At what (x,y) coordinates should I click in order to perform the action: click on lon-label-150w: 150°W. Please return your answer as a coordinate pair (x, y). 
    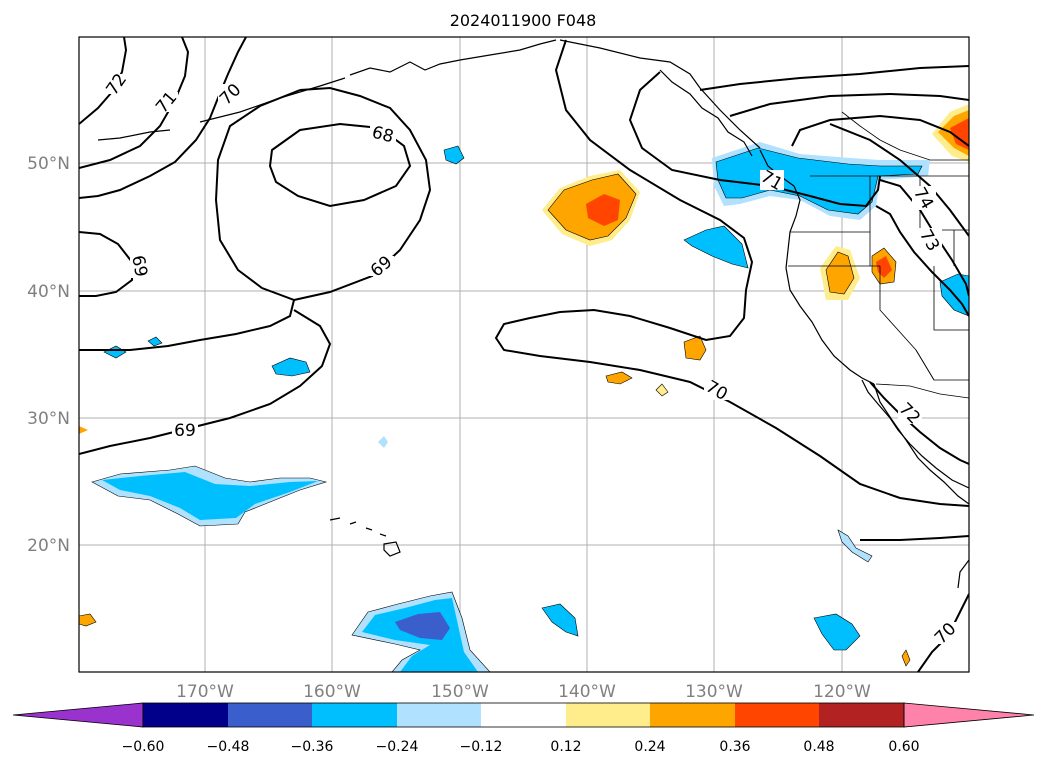
    Looking at the image, I should click on (460, 692).